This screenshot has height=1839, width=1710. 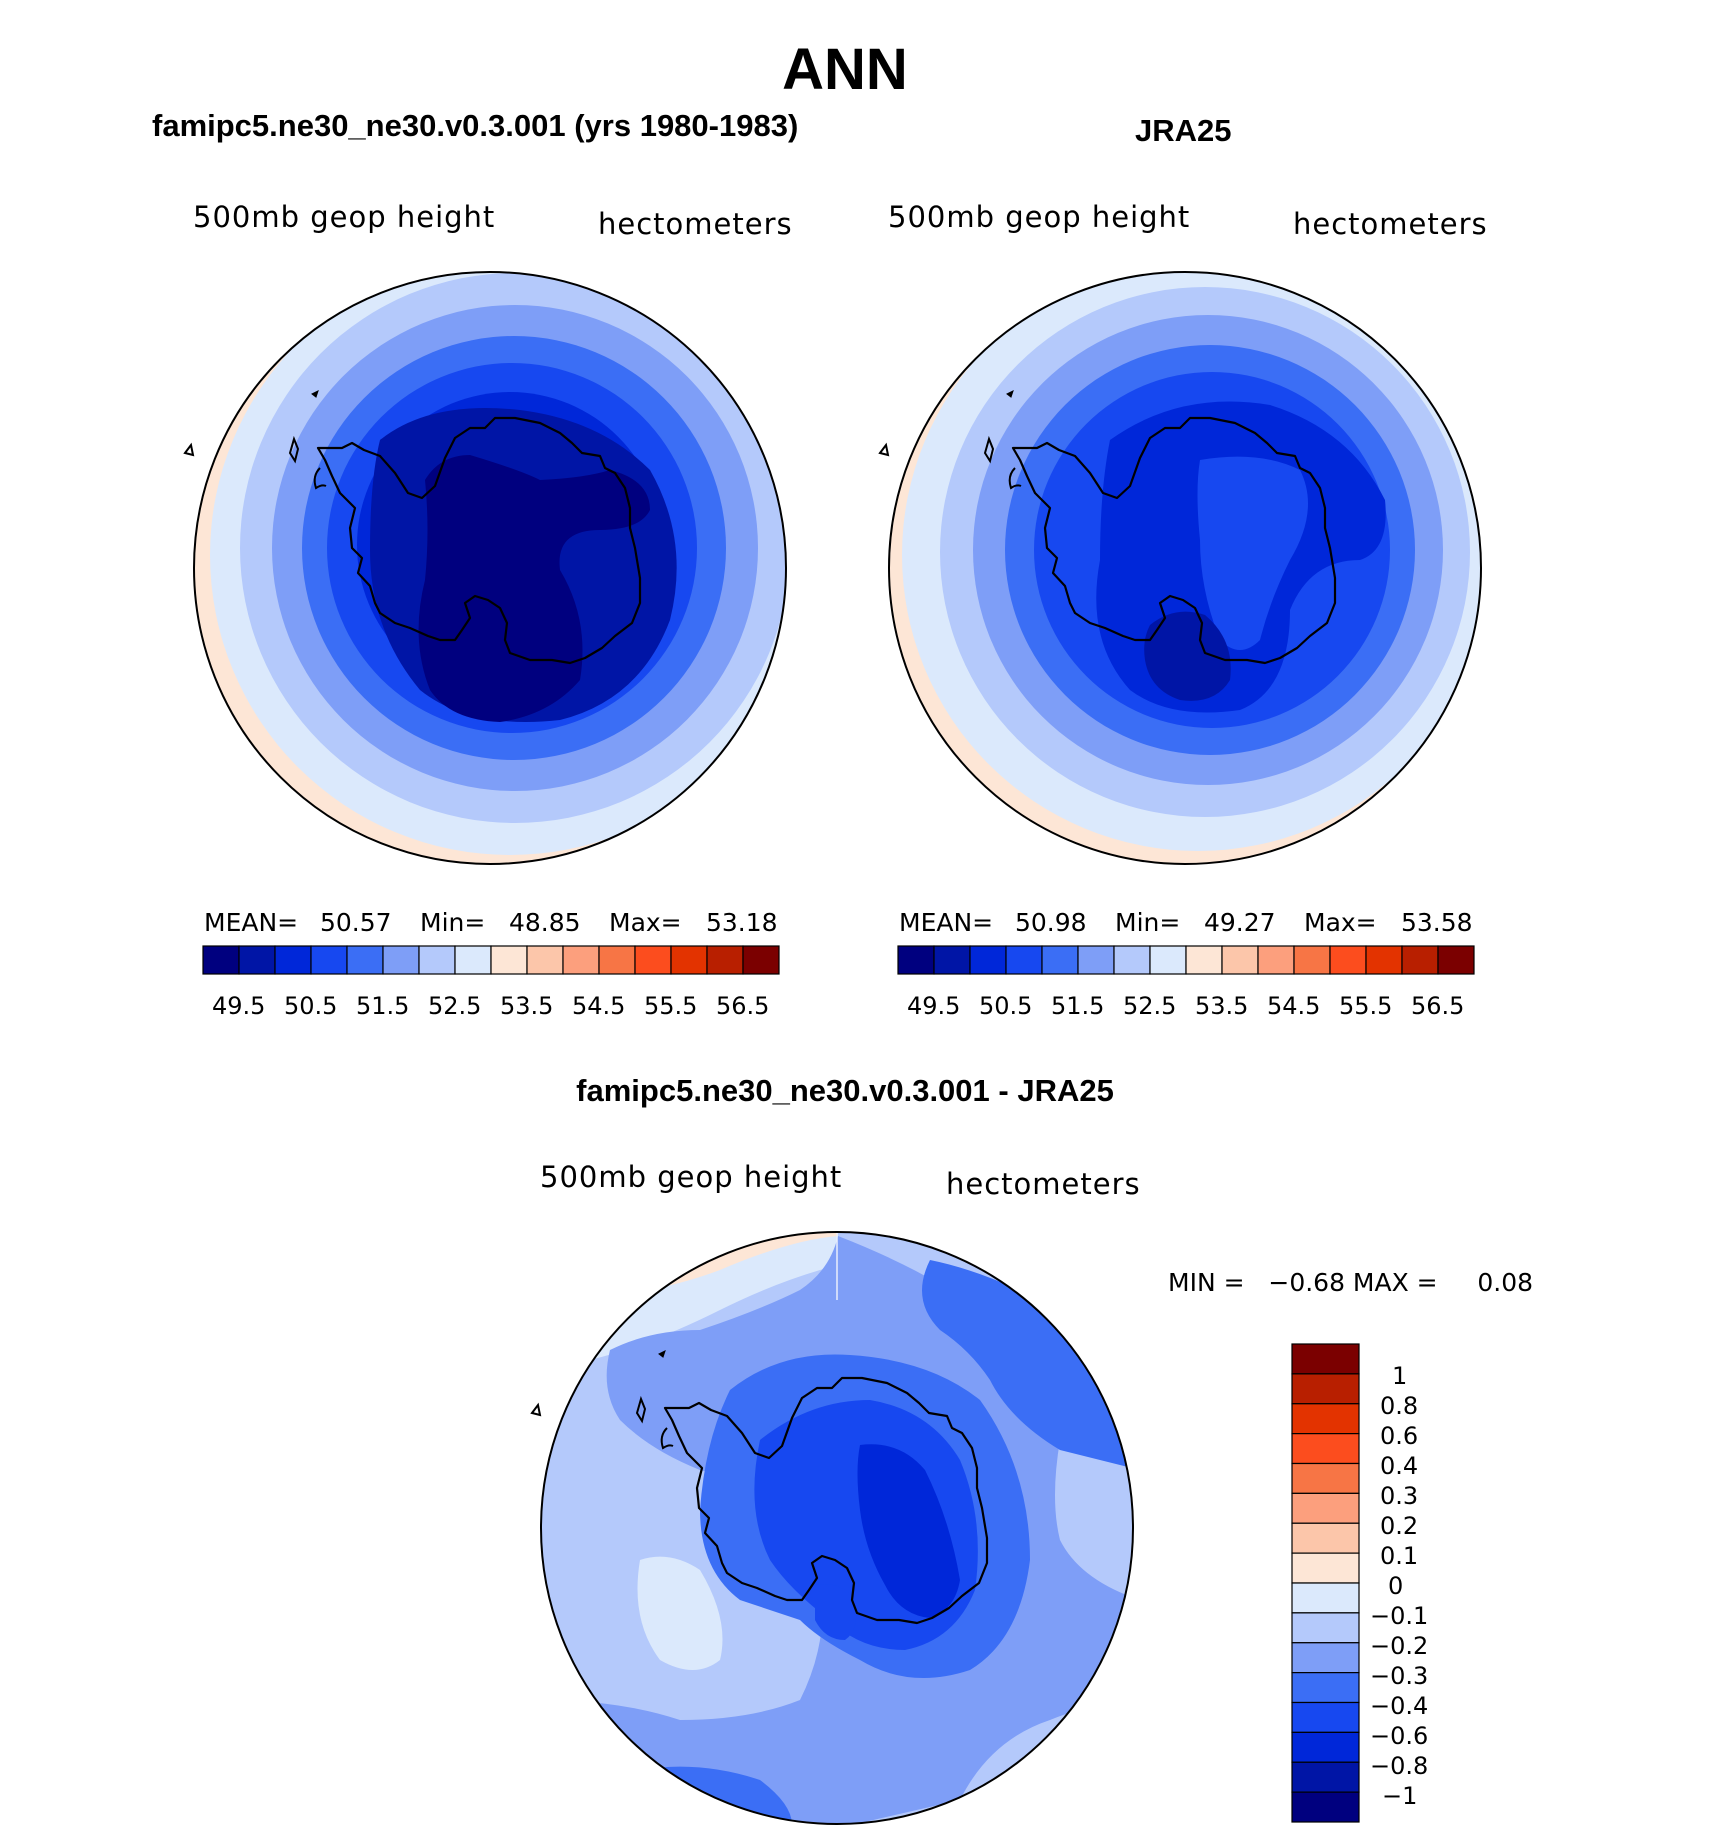 What do you see at coordinates (1438, 1006) in the screenshot?
I see `cbar-obs-tick: 56.5` at bounding box center [1438, 1006].